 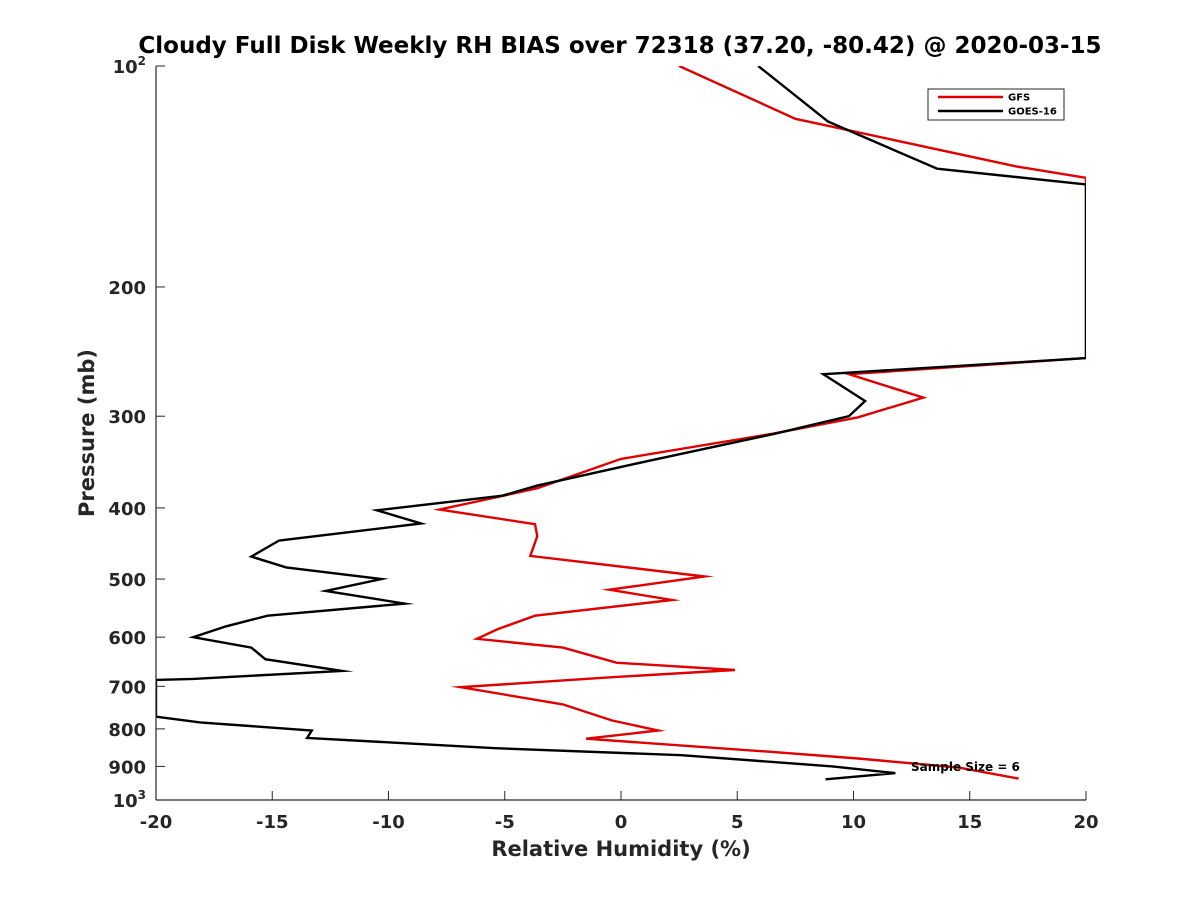 What do you see at coordinates (1032, 112) in the screenshot?
I see `legend-label: GOES-16` at bounding box center [1032, 112].